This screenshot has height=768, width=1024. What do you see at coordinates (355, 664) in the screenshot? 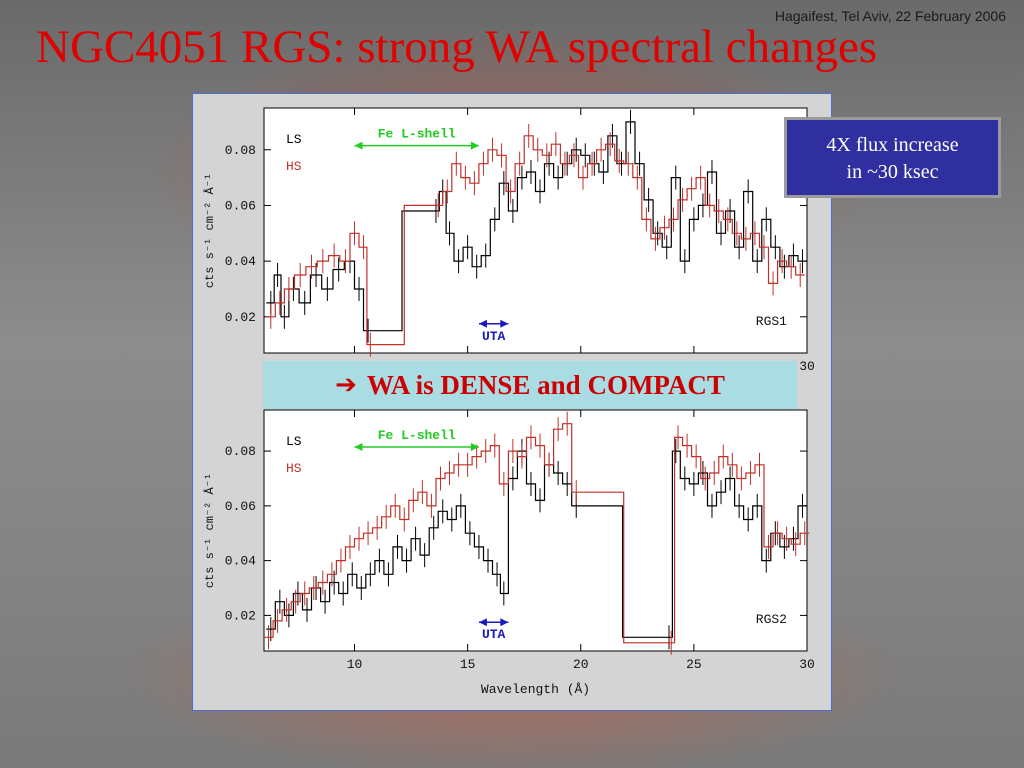
I see `x-tick-label: 10` at bounding box center [355, 664].